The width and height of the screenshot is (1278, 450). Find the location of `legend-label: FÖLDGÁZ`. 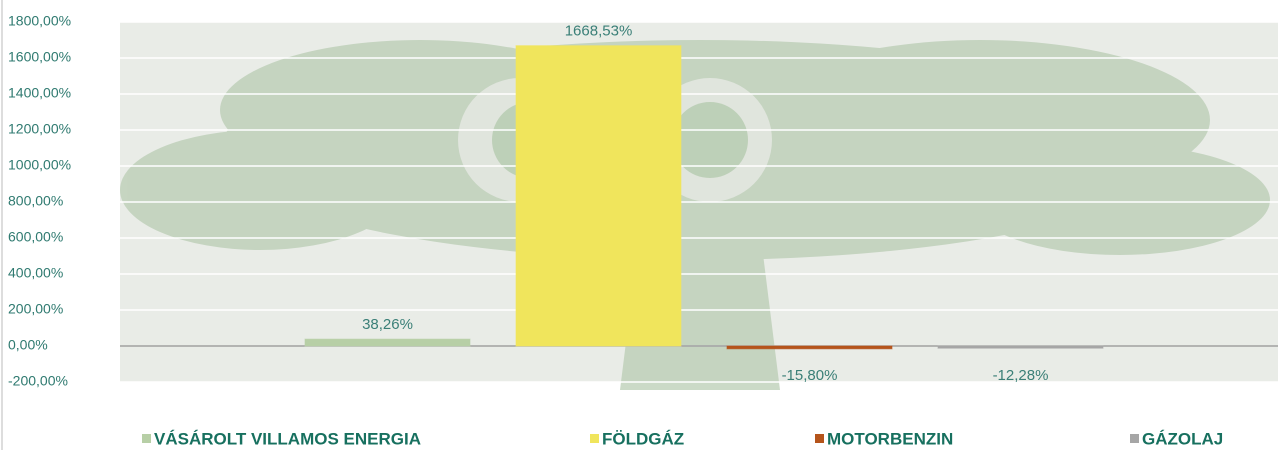

legend-label: FÖLDGÁZ is located at coordinates (643, 438).